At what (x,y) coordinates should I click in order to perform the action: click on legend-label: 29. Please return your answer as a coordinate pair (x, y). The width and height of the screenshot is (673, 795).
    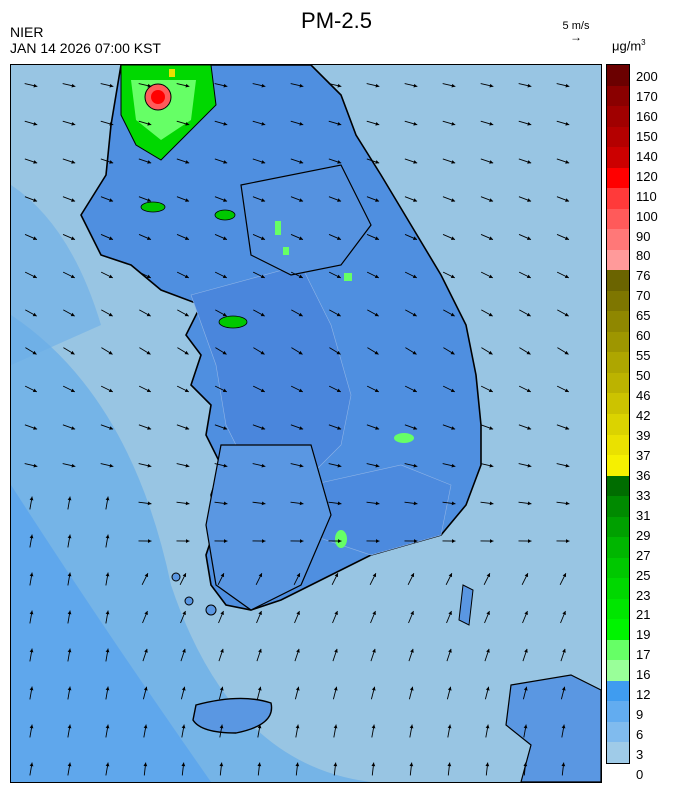
    Looking at the image, I should click on (643, 535).